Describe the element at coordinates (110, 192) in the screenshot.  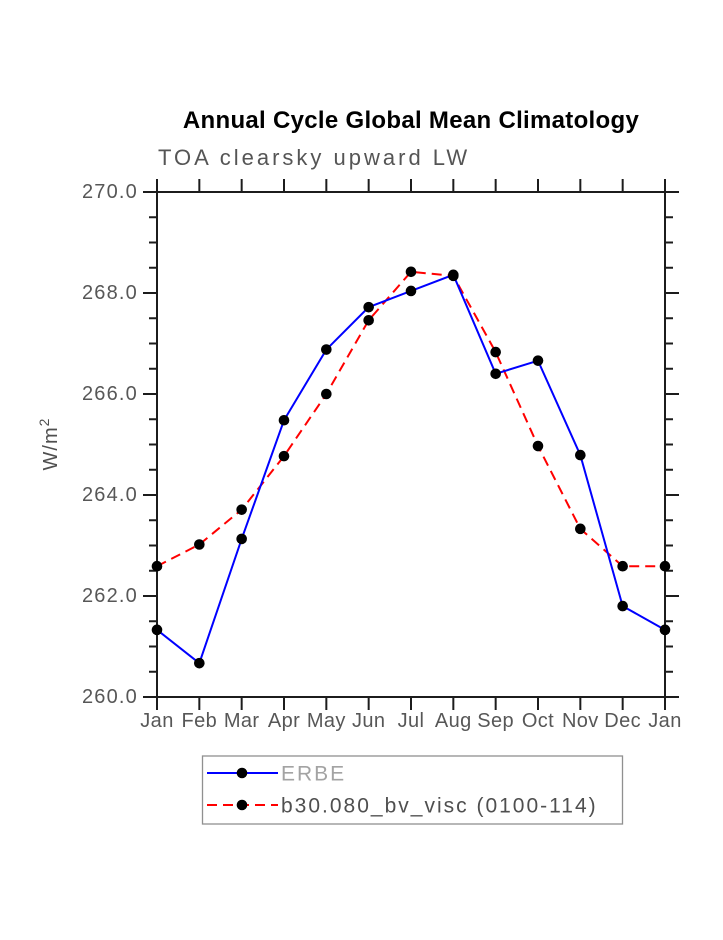
I see `y-tick-label: 270.0` at that location.